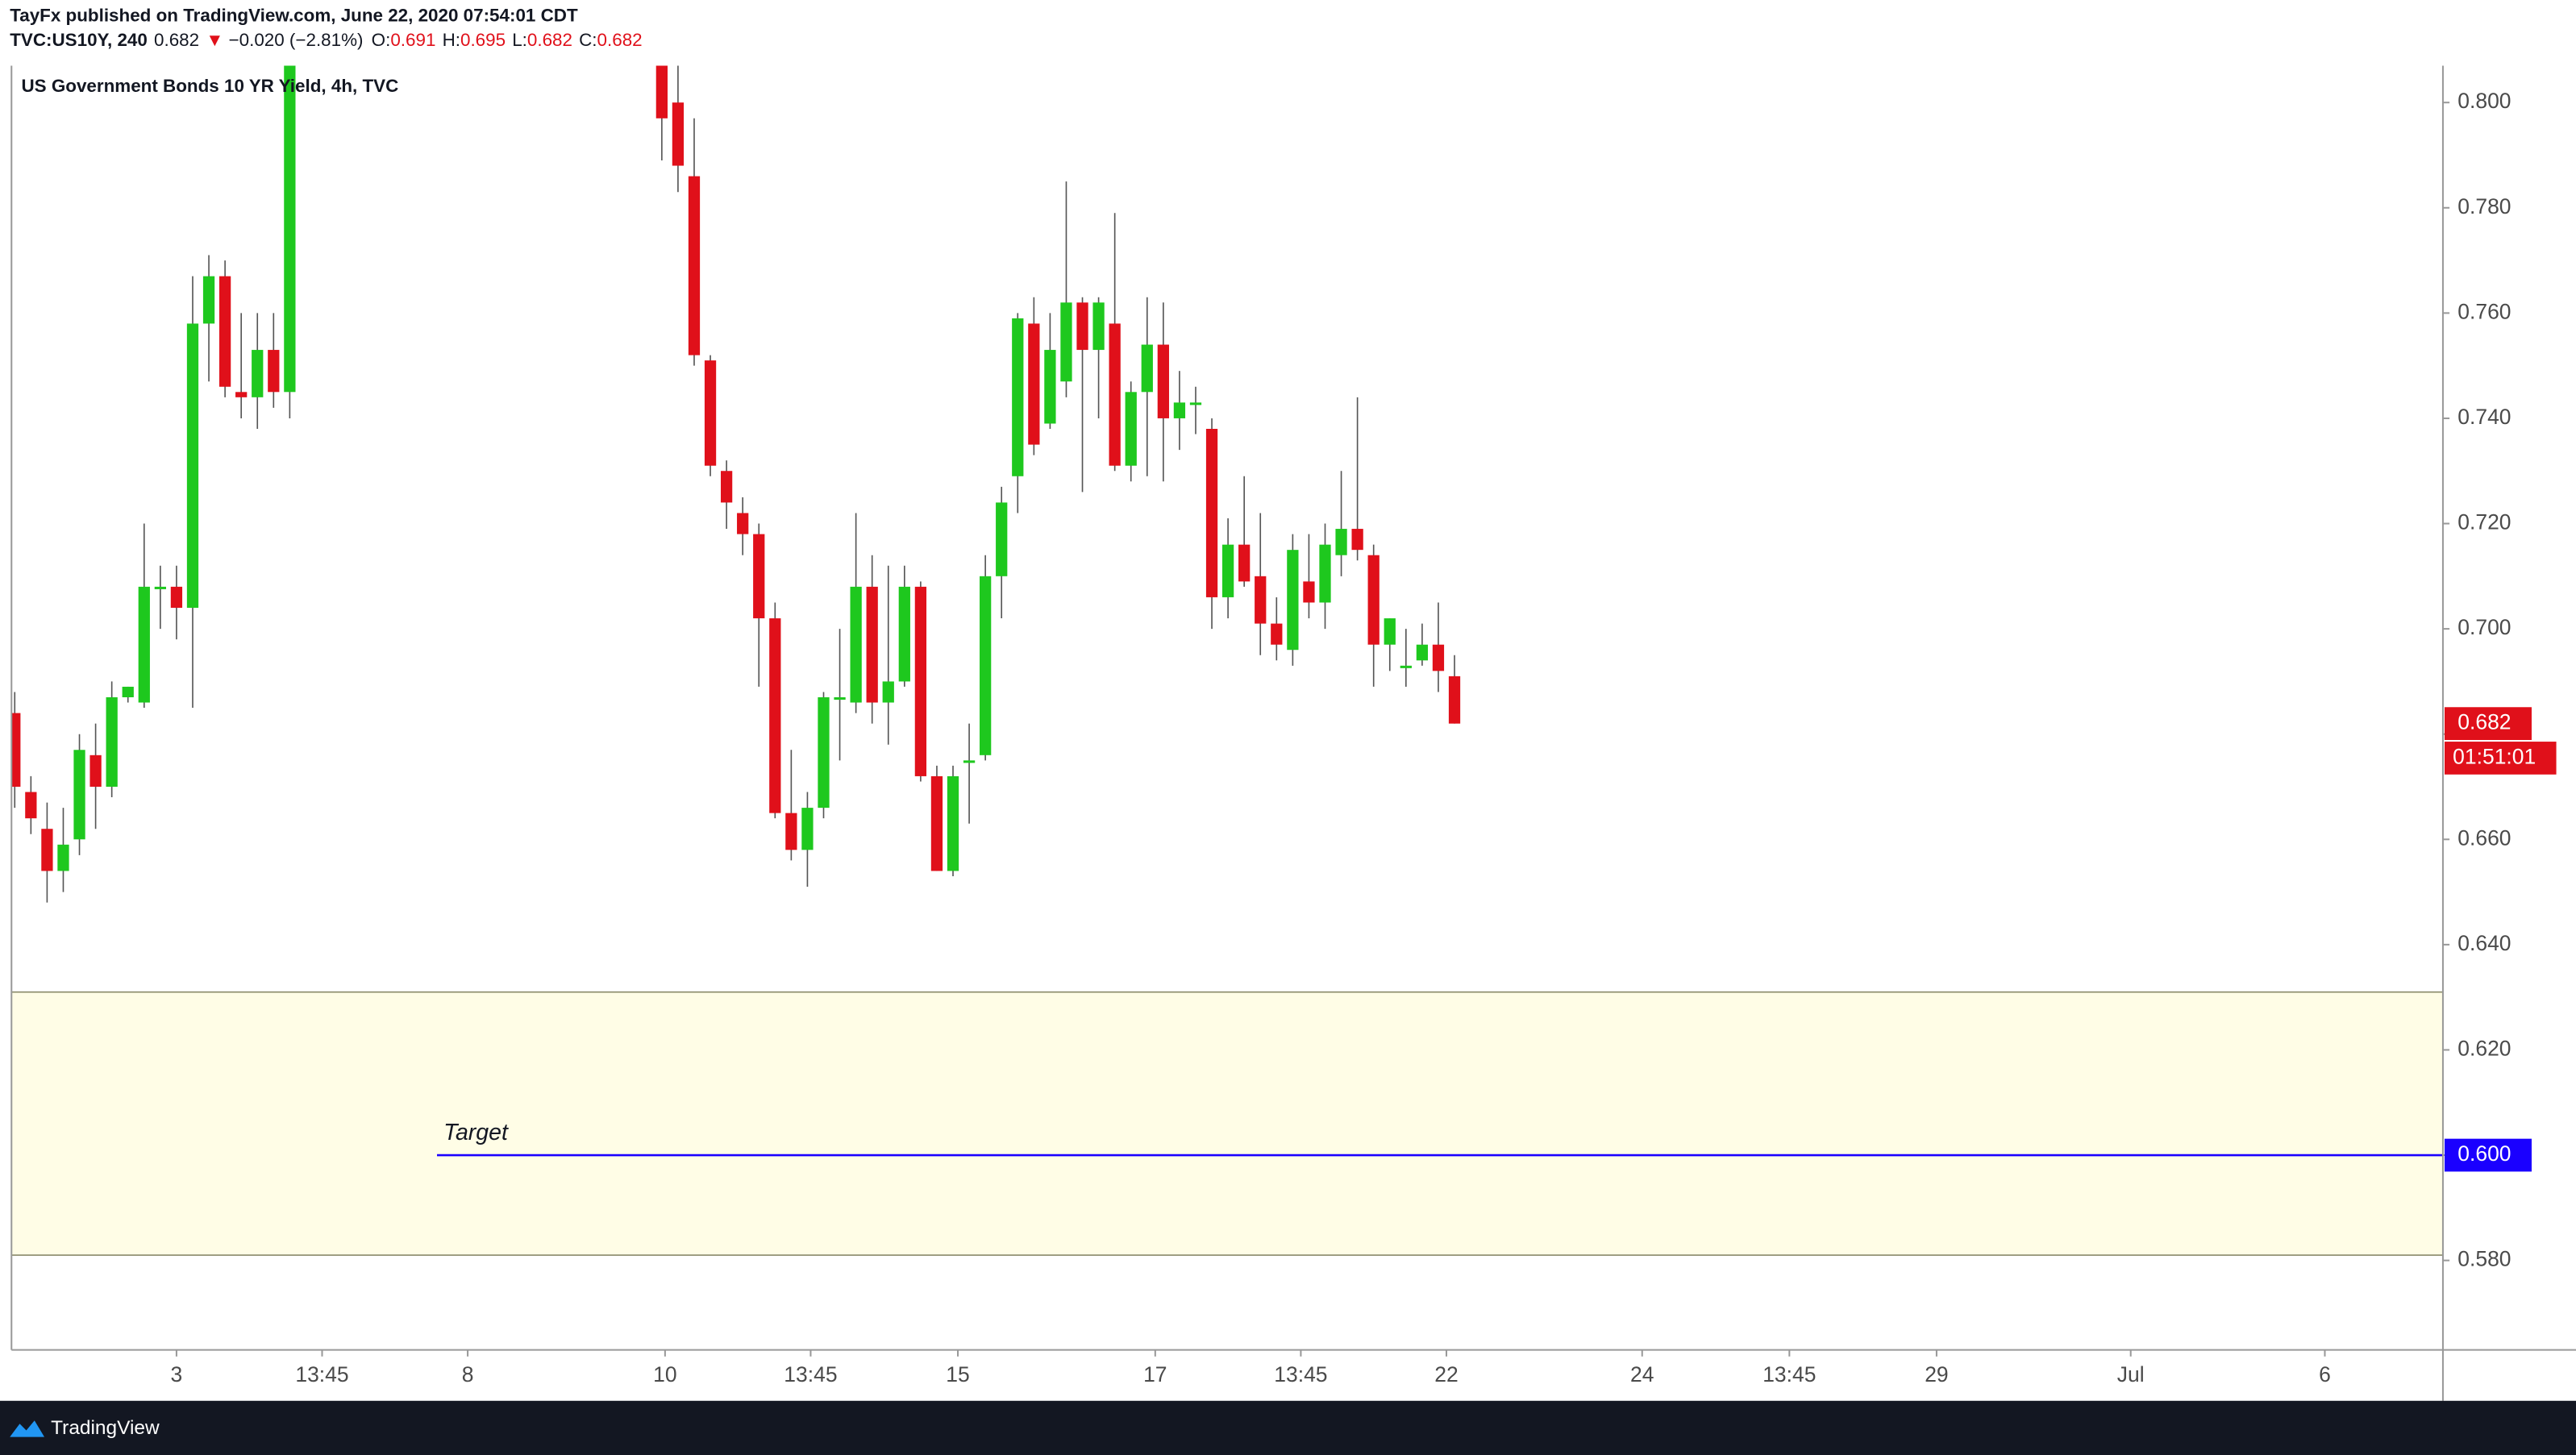 This screenshot has width=2576, height=1455. I want to click on countdown-tag, so click(2501, 758).